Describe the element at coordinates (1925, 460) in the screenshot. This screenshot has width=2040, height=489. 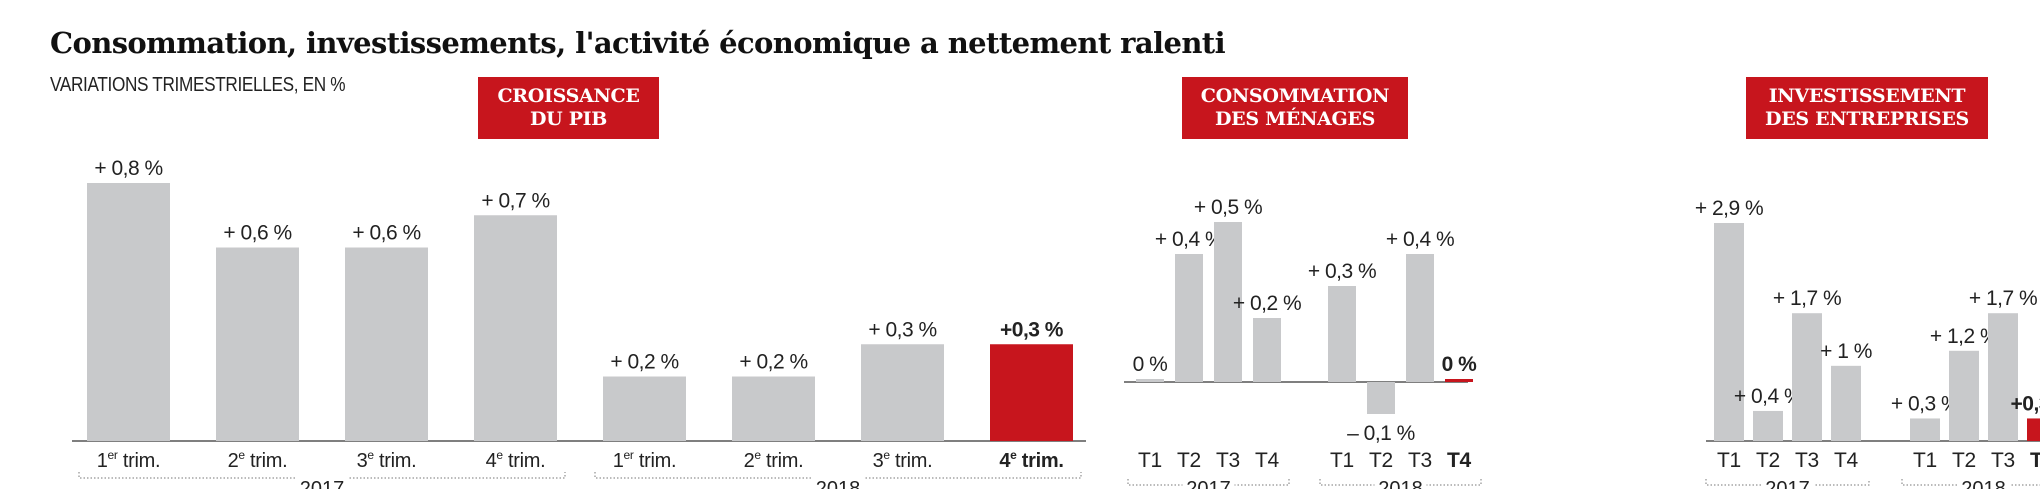
I see `investment-tick-label-5: T1` at that location.